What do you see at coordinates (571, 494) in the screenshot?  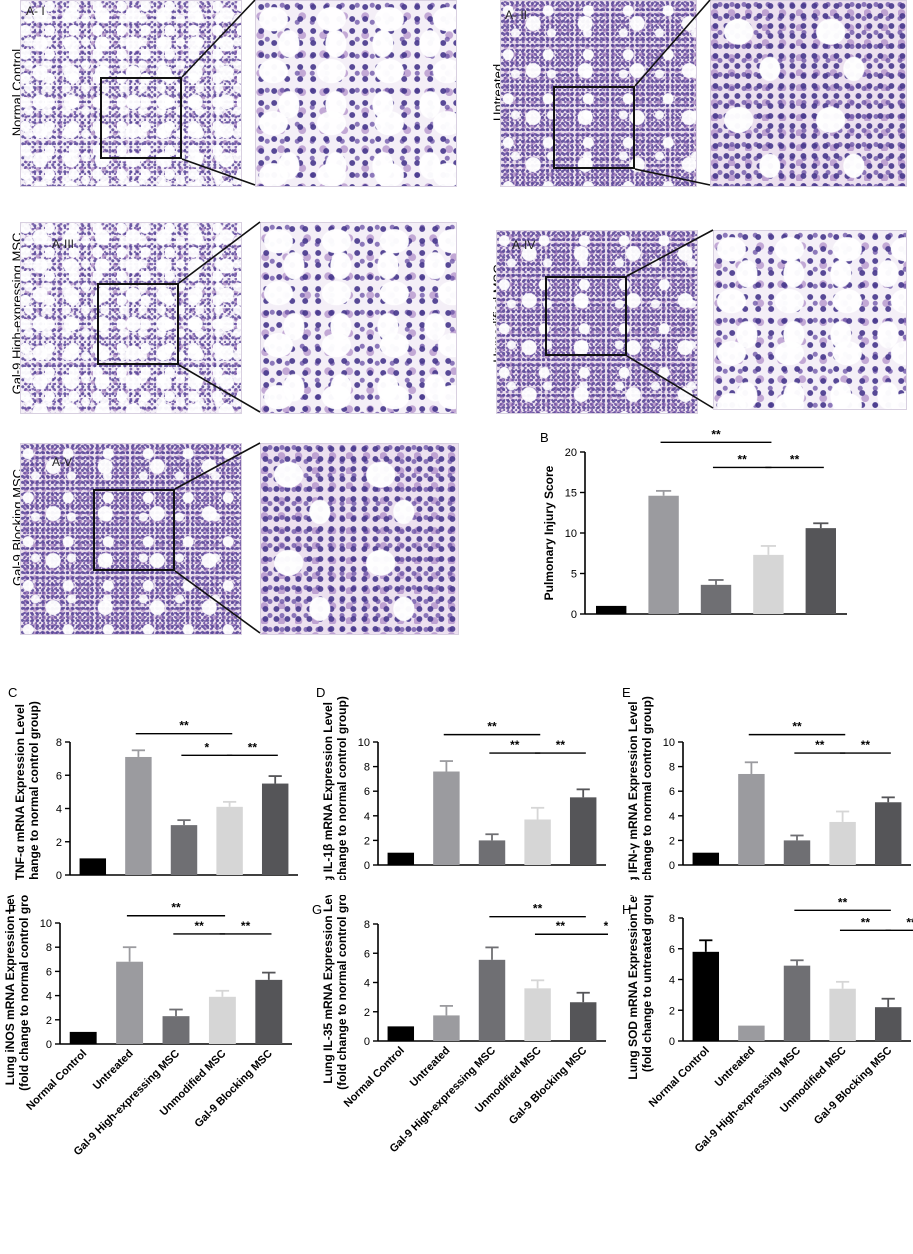 I see `y-tick-label: 15` at bounding box center [571, 494].